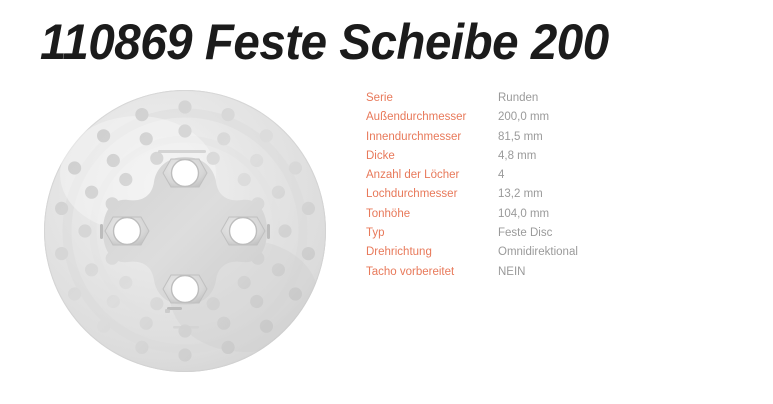 This screenshot has width=773, height=404. Describe the element at coordinates (518, 98) in the screenshot. I see `spec-value-serie: Runden` at that location.